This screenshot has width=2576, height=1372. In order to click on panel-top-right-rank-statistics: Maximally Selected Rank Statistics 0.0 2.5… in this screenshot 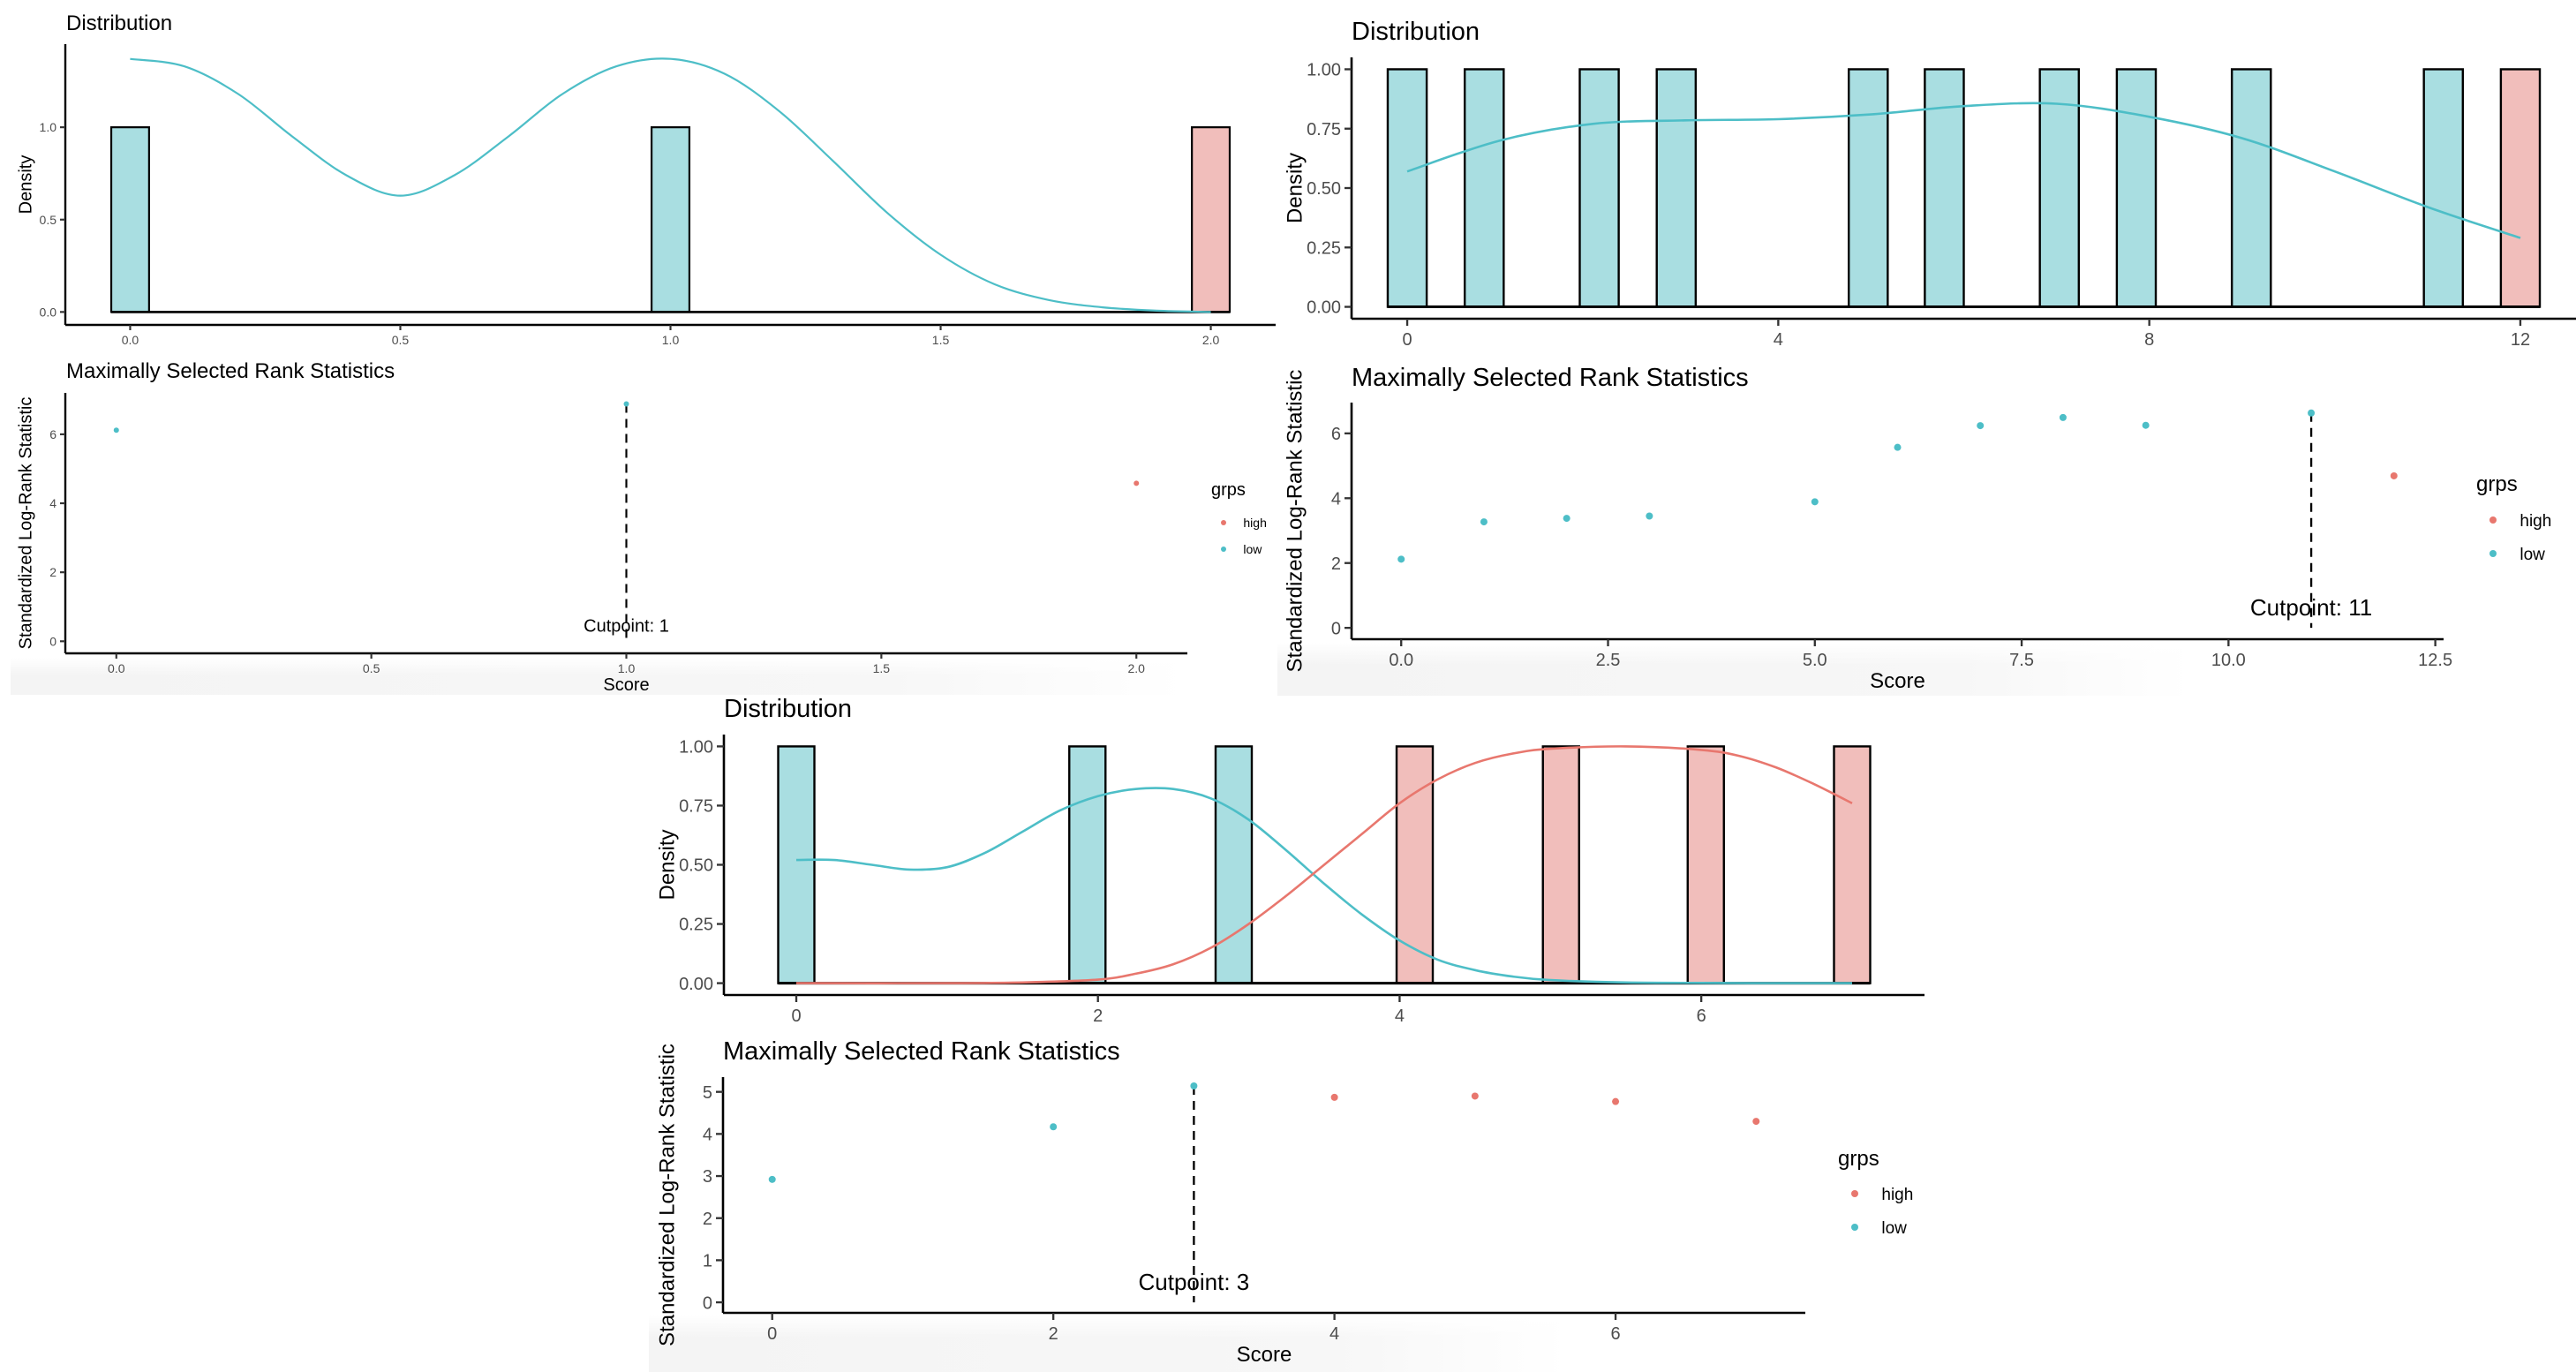, I will do `click(1917, 528)`.